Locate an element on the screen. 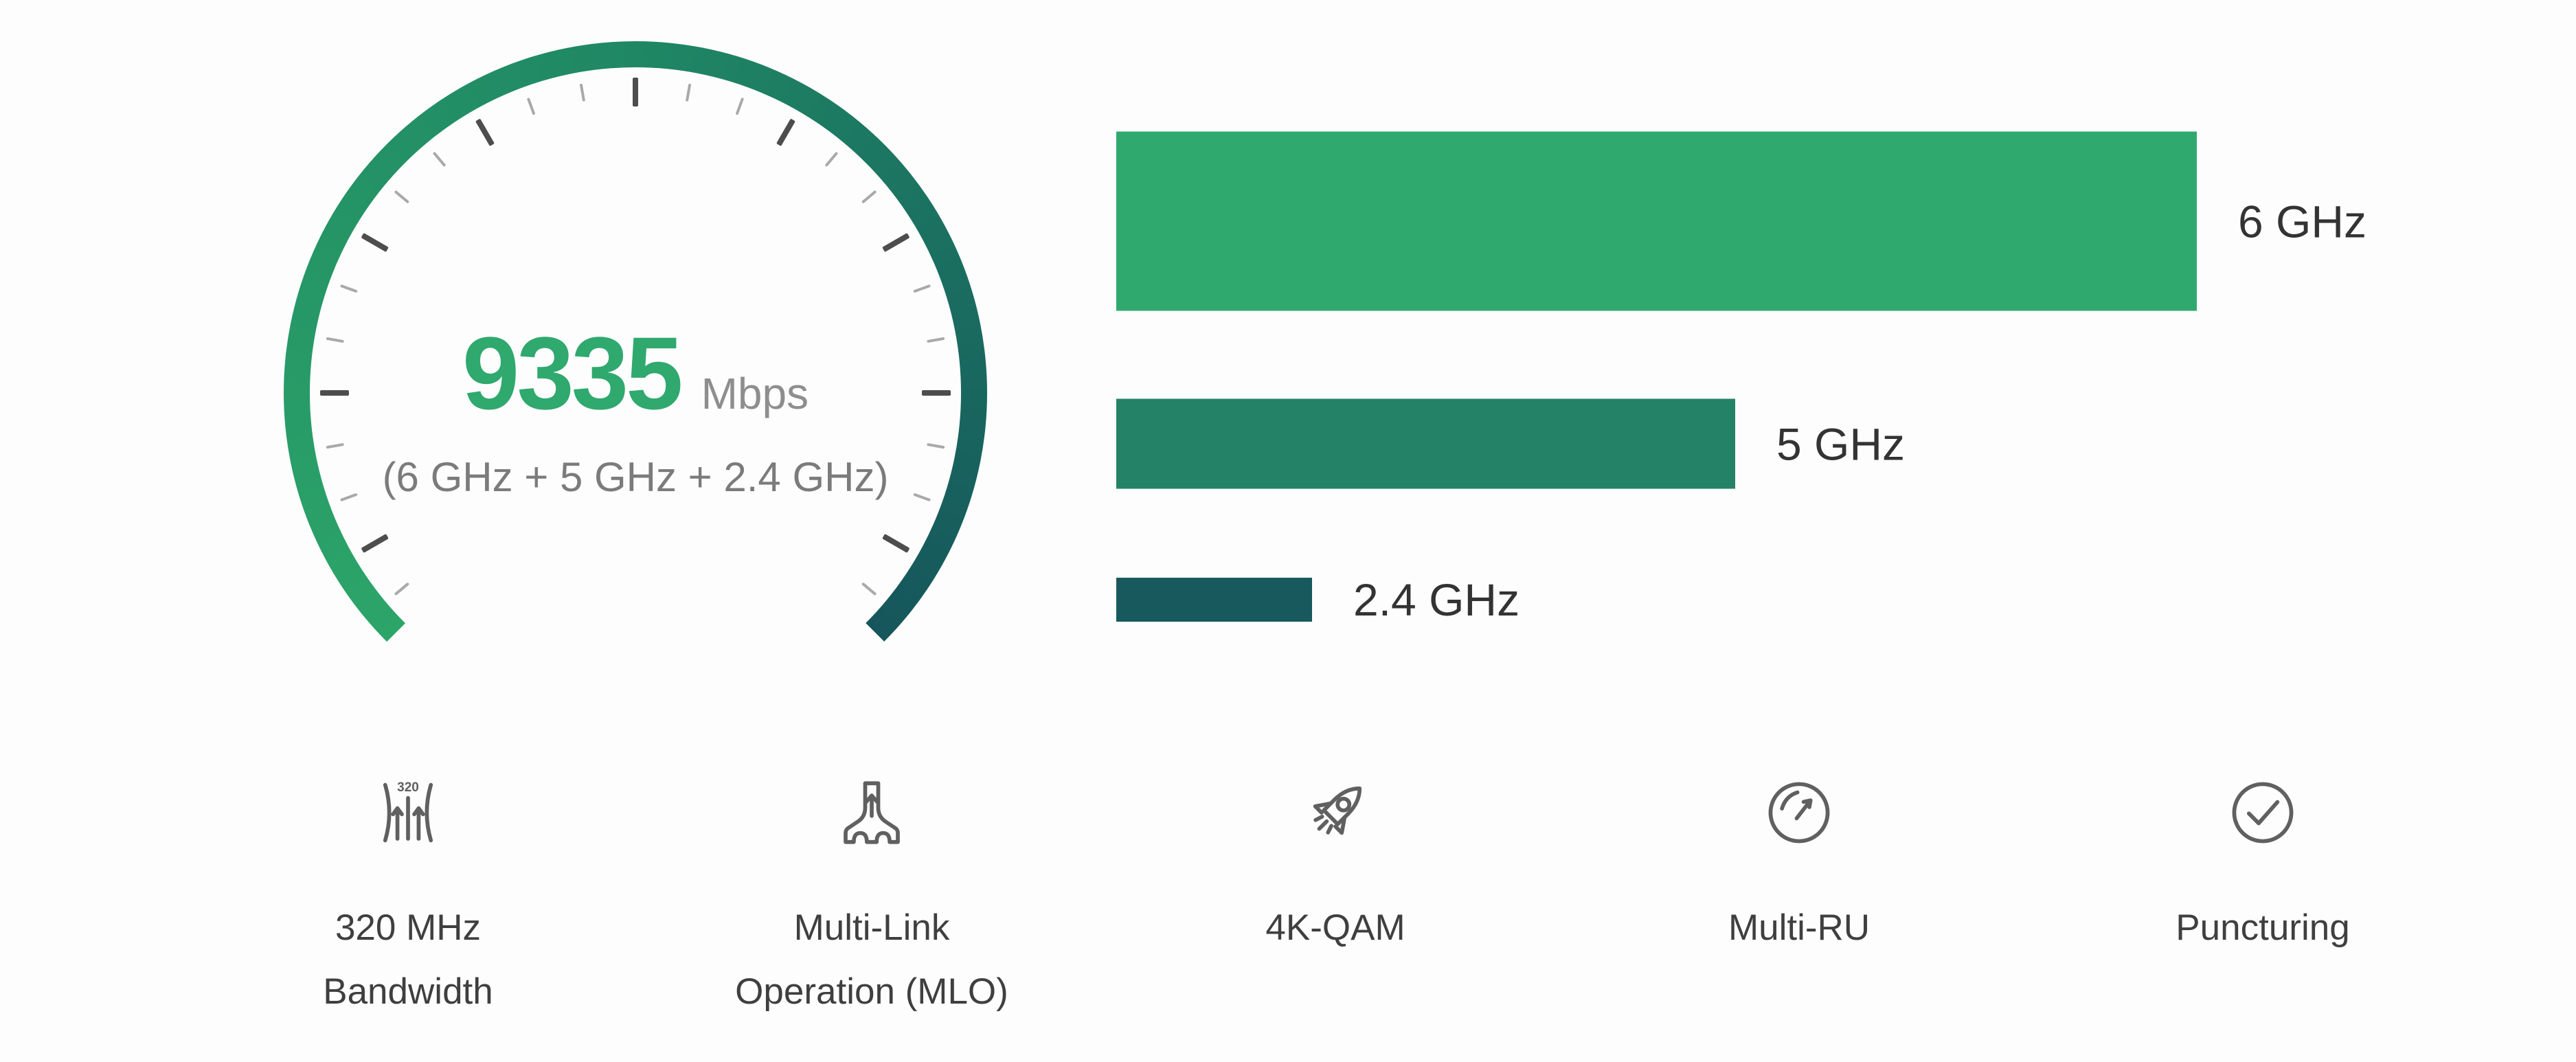 This screenshot has height=1062, width=2576. bar-label-5ghz: 5 GHz is located at coordinates (1841, 443).